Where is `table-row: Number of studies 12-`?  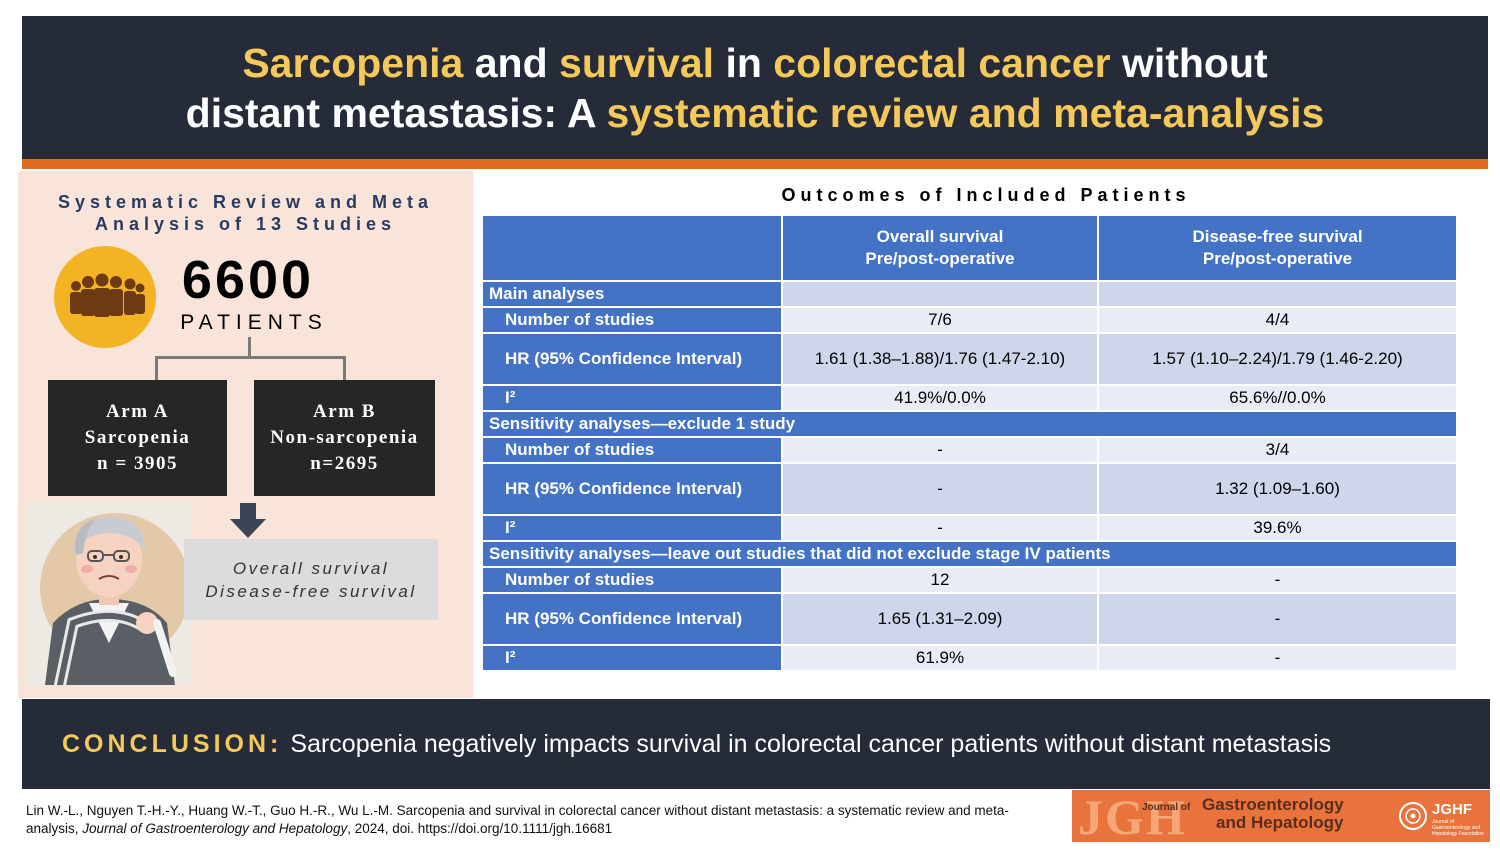
table-row: Number of studies 12- is located at coordinates (969, 580).